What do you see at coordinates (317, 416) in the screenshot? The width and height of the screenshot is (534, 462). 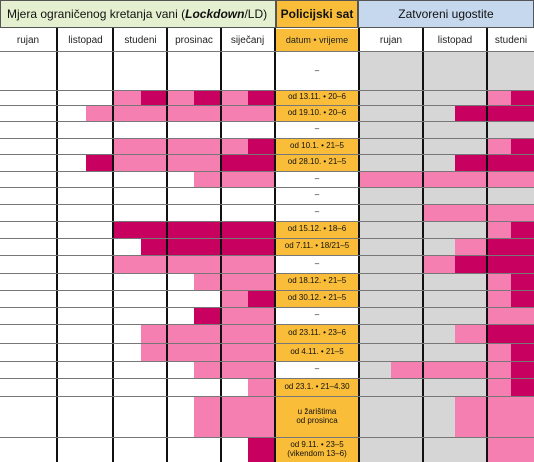 I see `curfew-cell: u žarištima od prosinca` at bounding box center [317, 416].